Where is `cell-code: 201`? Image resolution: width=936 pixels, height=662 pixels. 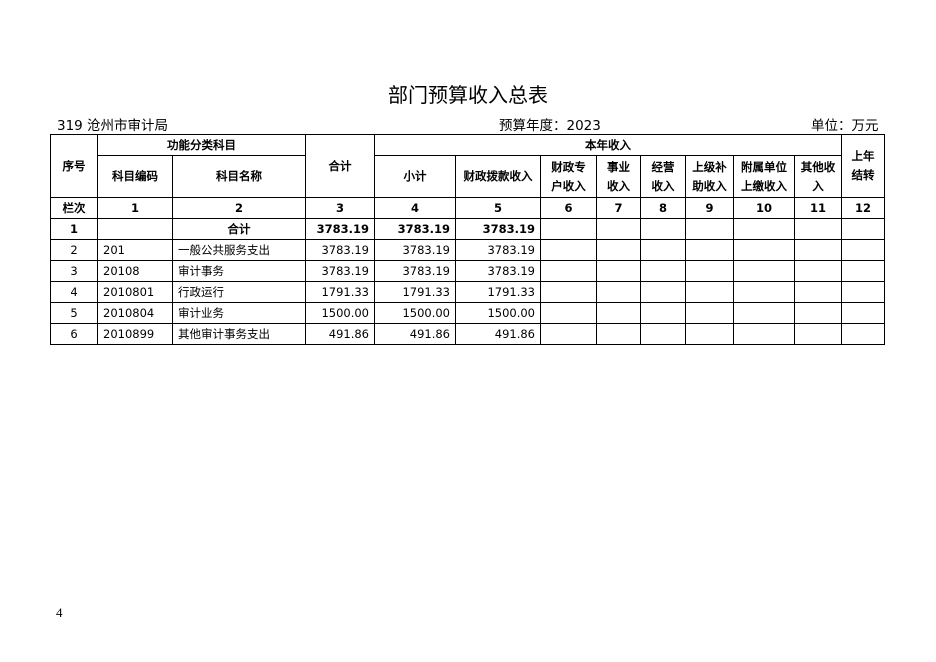 cell-code: 201 is located at coordinates (135, 250).